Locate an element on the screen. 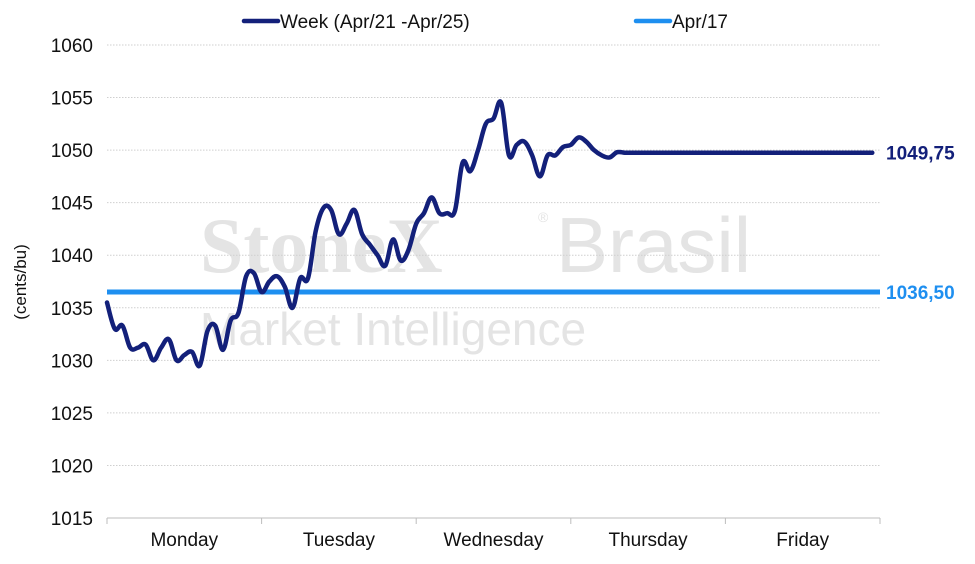  watermark-brasil: Brasil is located at coordinates (653, 245).